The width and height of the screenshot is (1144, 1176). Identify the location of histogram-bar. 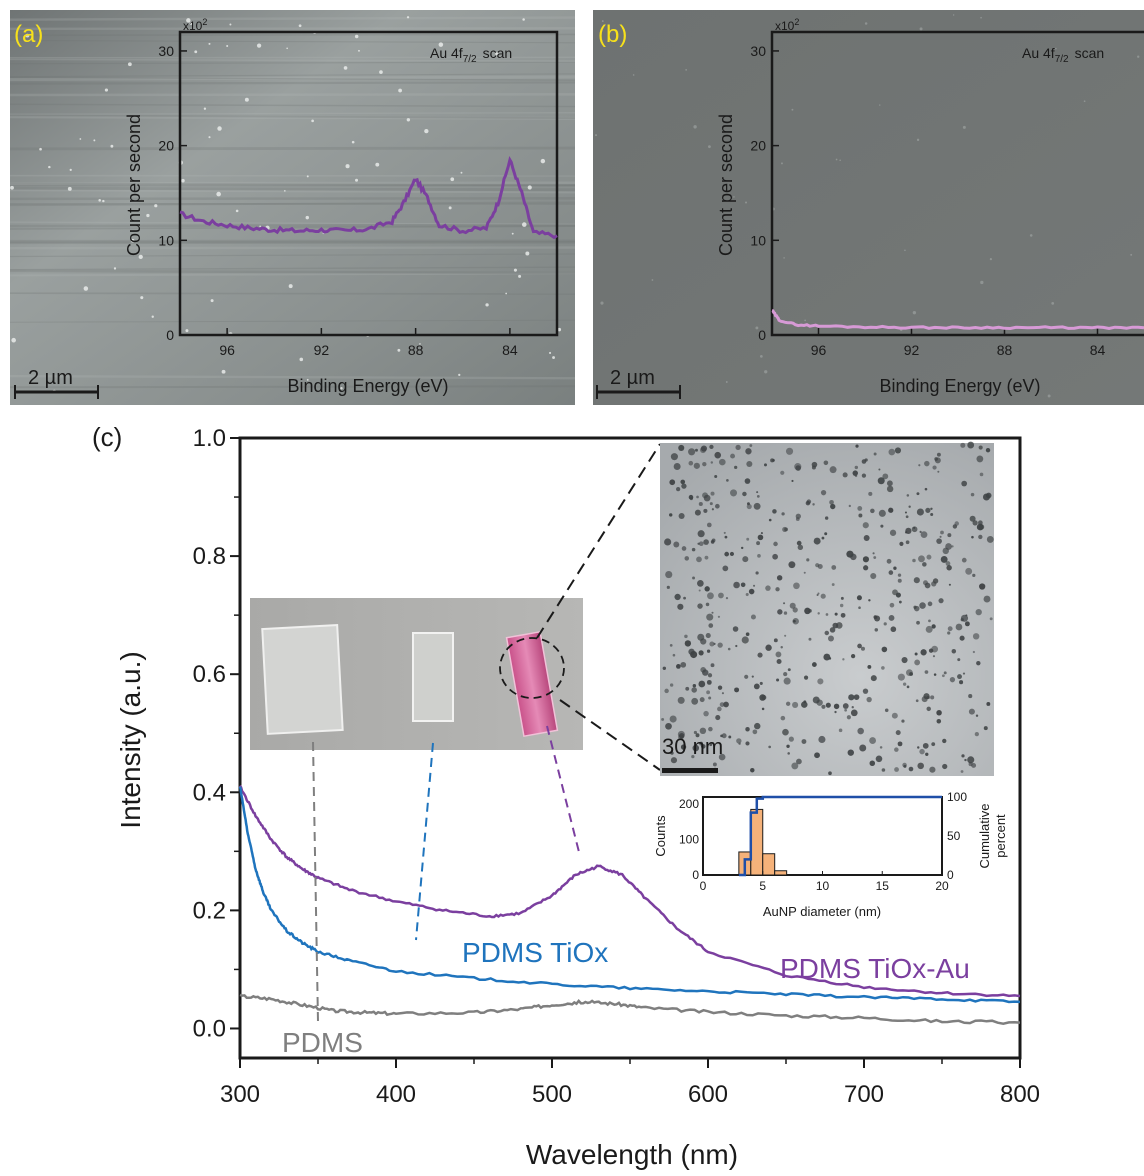
(757, 842).